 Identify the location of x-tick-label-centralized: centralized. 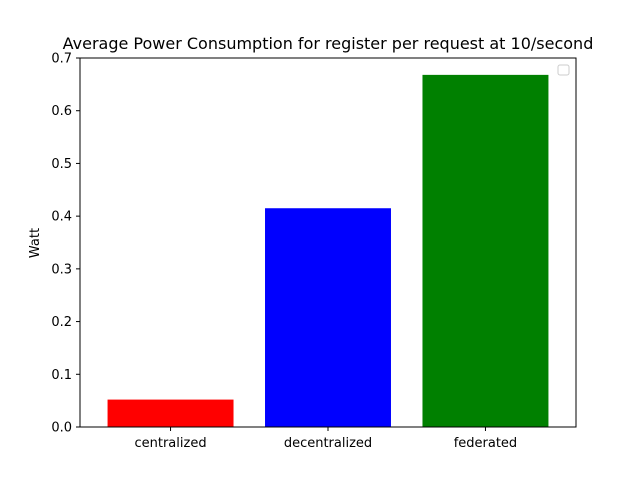
(170, 443).